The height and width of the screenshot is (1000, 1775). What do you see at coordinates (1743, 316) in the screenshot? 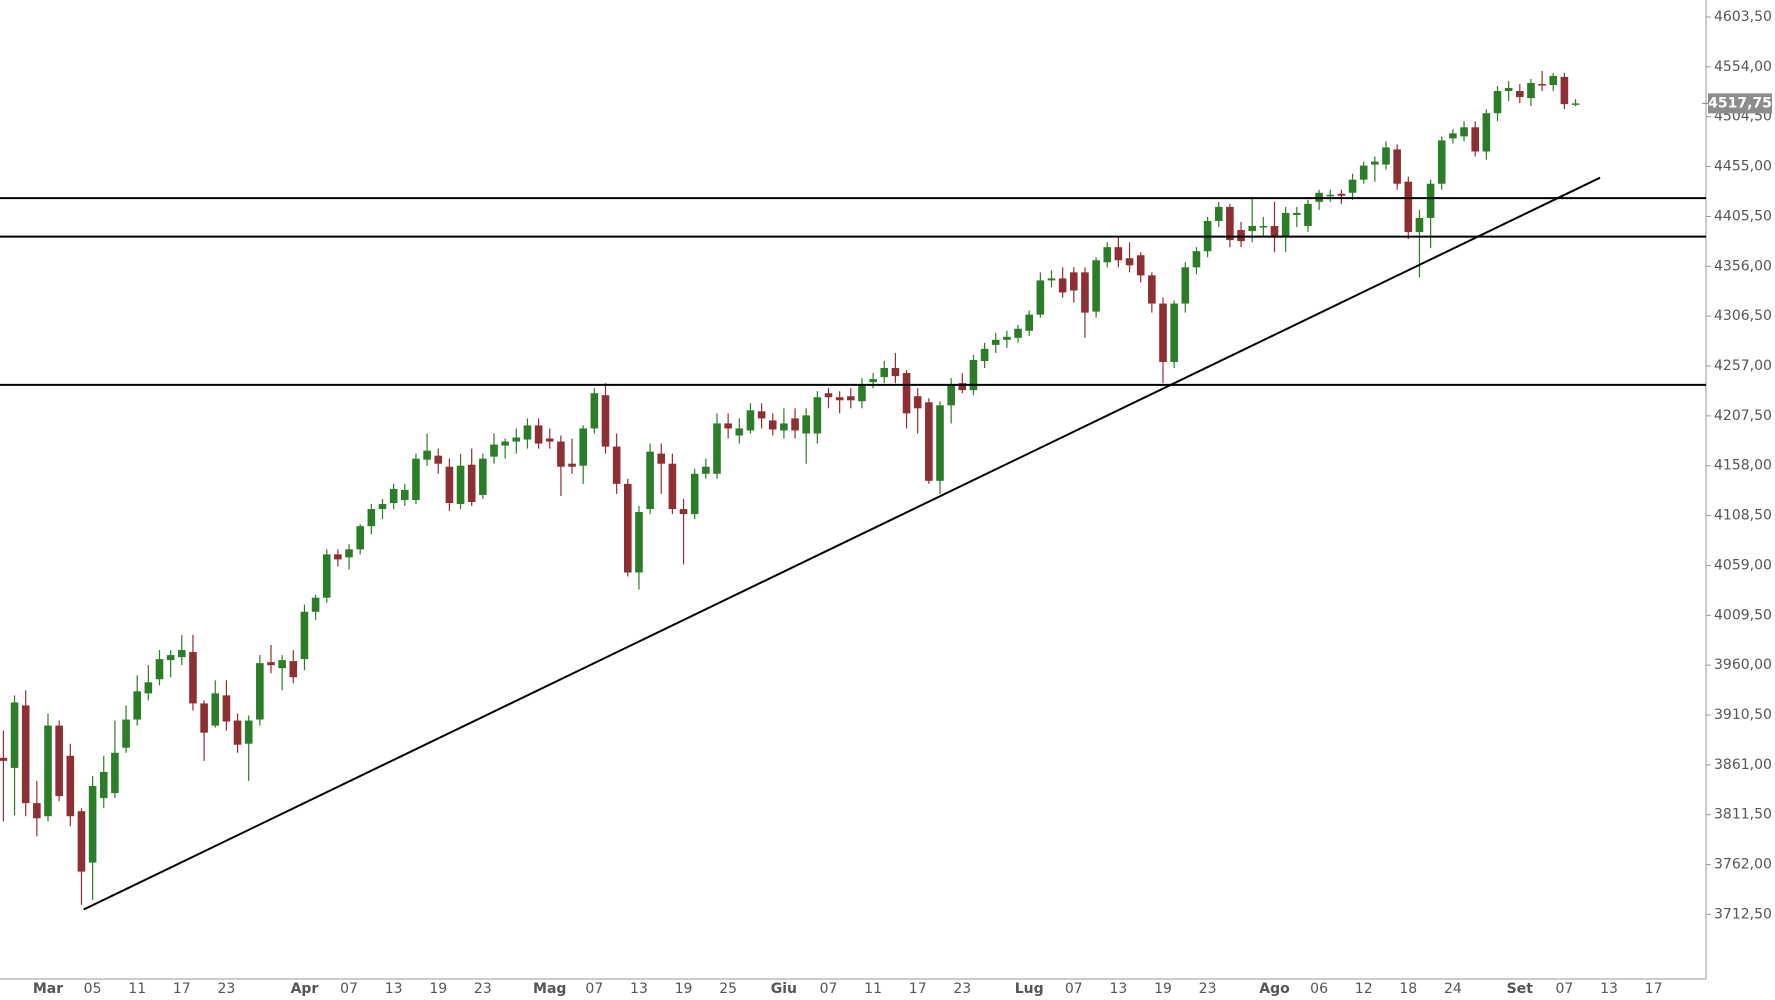
I see `y-tick-label: 4306,50` at bounding box center [1743, 316].